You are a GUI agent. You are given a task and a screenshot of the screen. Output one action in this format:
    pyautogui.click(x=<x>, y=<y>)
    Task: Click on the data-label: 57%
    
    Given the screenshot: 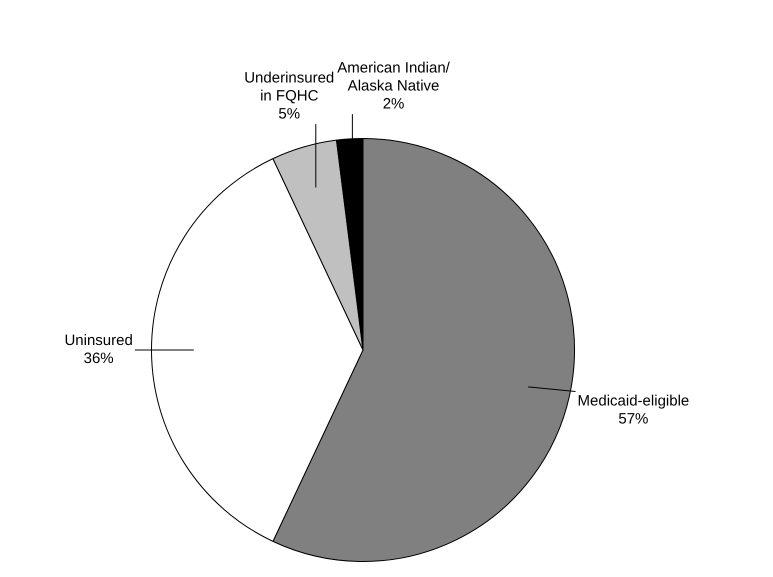 What is the action you would take?
    pyautogui.click(x=633, y=419)
    